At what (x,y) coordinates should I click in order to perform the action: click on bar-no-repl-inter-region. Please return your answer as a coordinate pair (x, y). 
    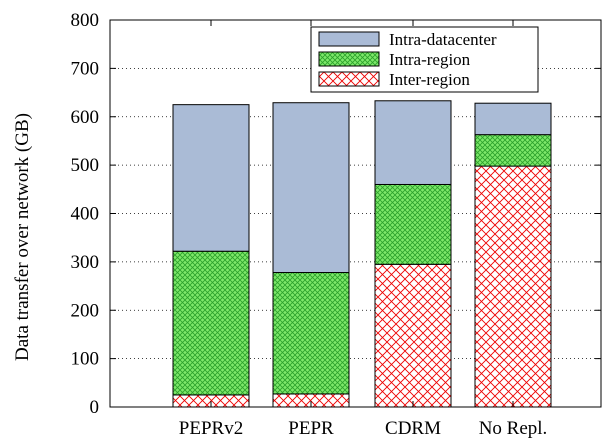
    Looking at the image, I should click on (513, 286).